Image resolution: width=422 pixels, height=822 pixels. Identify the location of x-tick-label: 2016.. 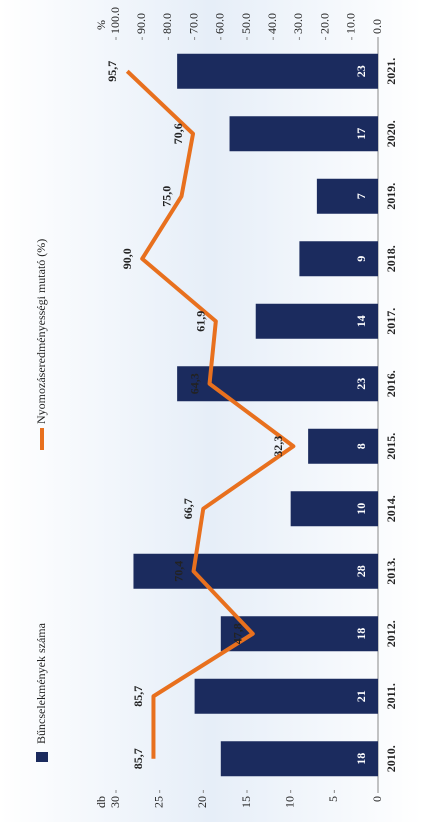
(391, 383).